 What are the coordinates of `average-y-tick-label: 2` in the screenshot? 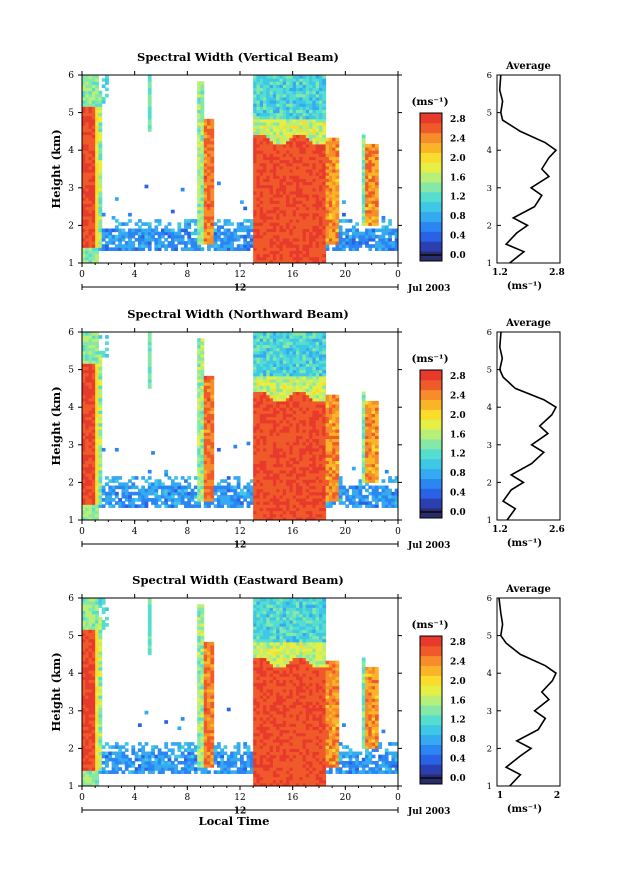 It's located at (489, 226).